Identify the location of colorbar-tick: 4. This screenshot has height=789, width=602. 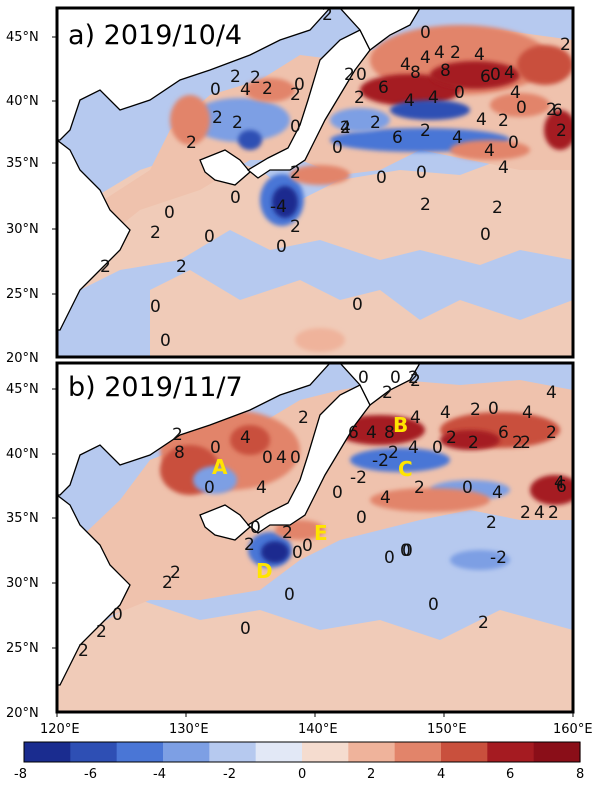
(441, 774).